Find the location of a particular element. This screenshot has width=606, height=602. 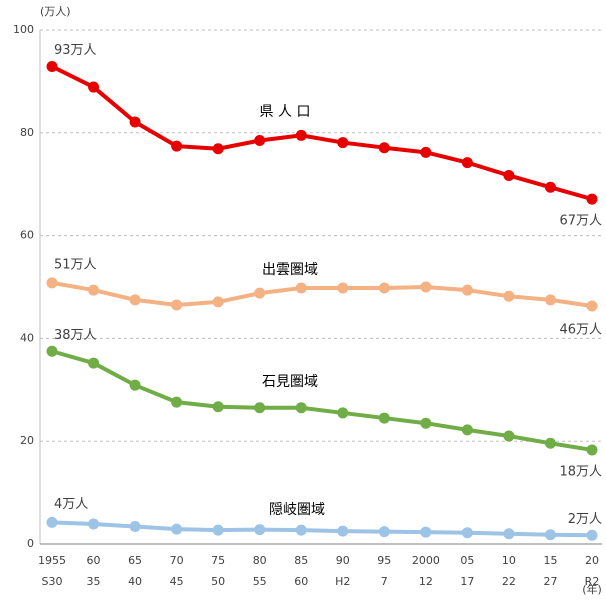

series-name: 県 人 口 is located at coordinates (285, 112).